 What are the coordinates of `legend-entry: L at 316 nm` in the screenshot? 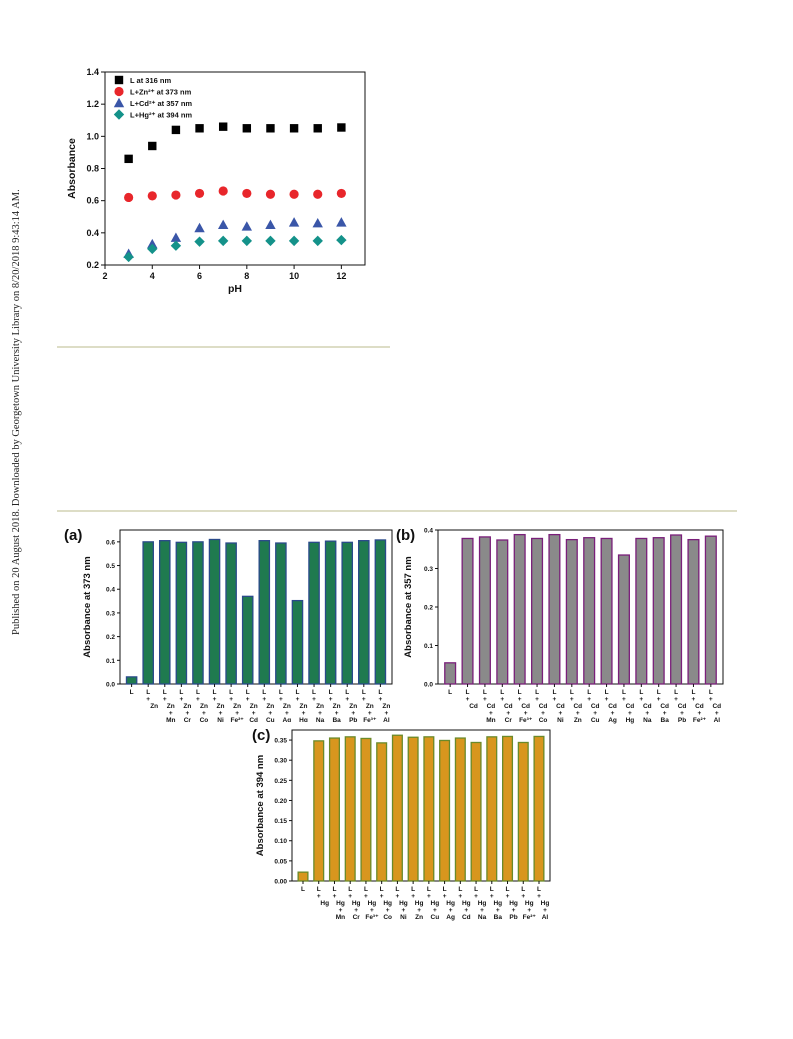 It's located at (150, 80).